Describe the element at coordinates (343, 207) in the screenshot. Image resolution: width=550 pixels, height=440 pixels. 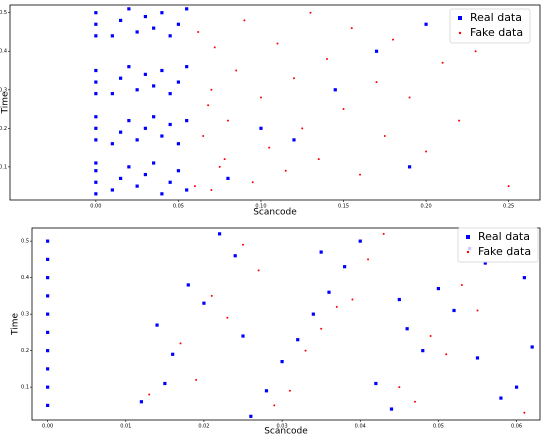
I see `x-tick-label: 0.15` at that location.